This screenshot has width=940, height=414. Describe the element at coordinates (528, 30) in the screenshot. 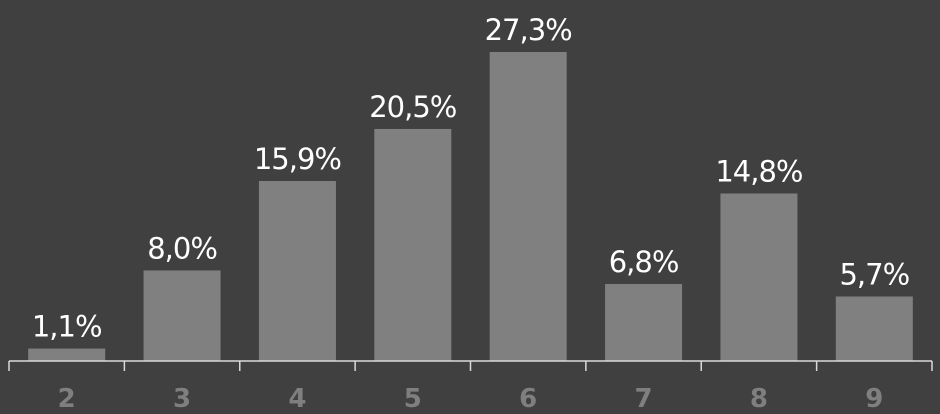

I see `data-label-6: 27,3%` at that location.